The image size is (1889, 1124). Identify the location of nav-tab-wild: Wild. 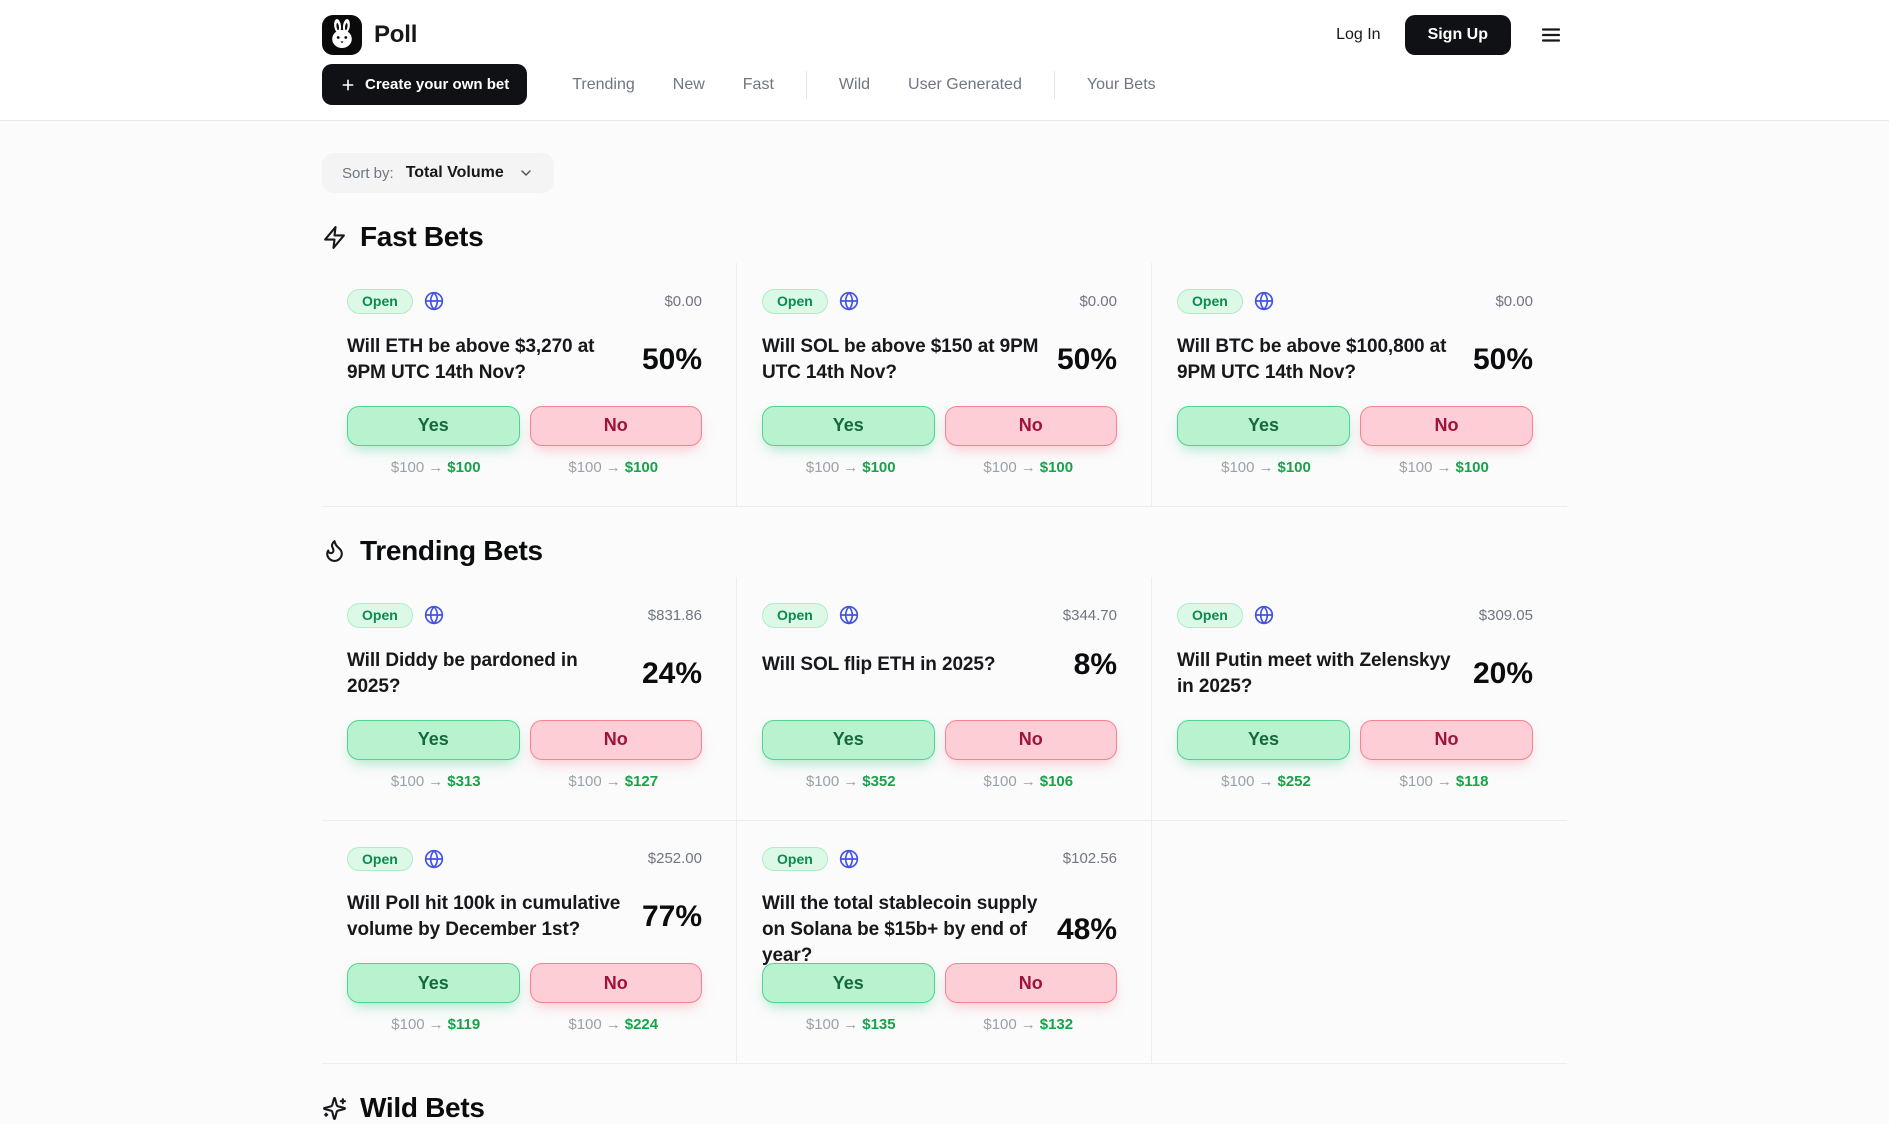
(854, 84).